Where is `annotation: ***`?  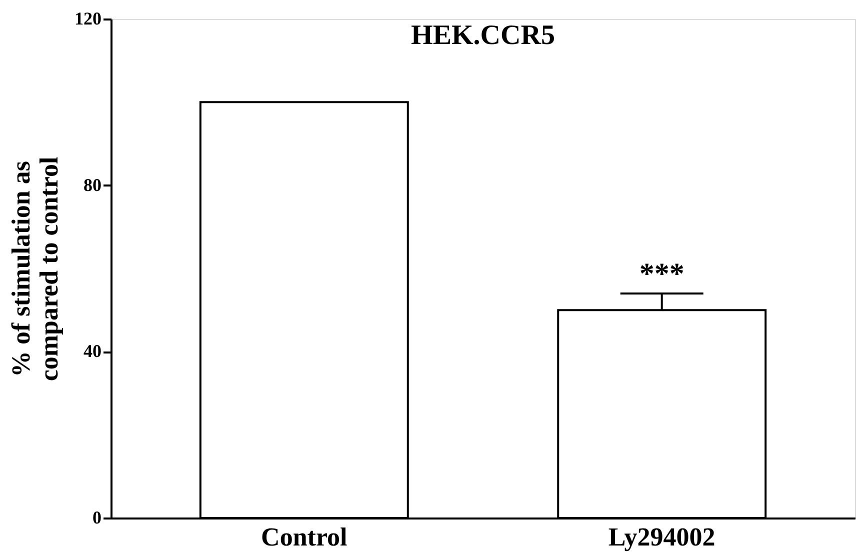
annotation: *** is located at coordinates (661, 273).